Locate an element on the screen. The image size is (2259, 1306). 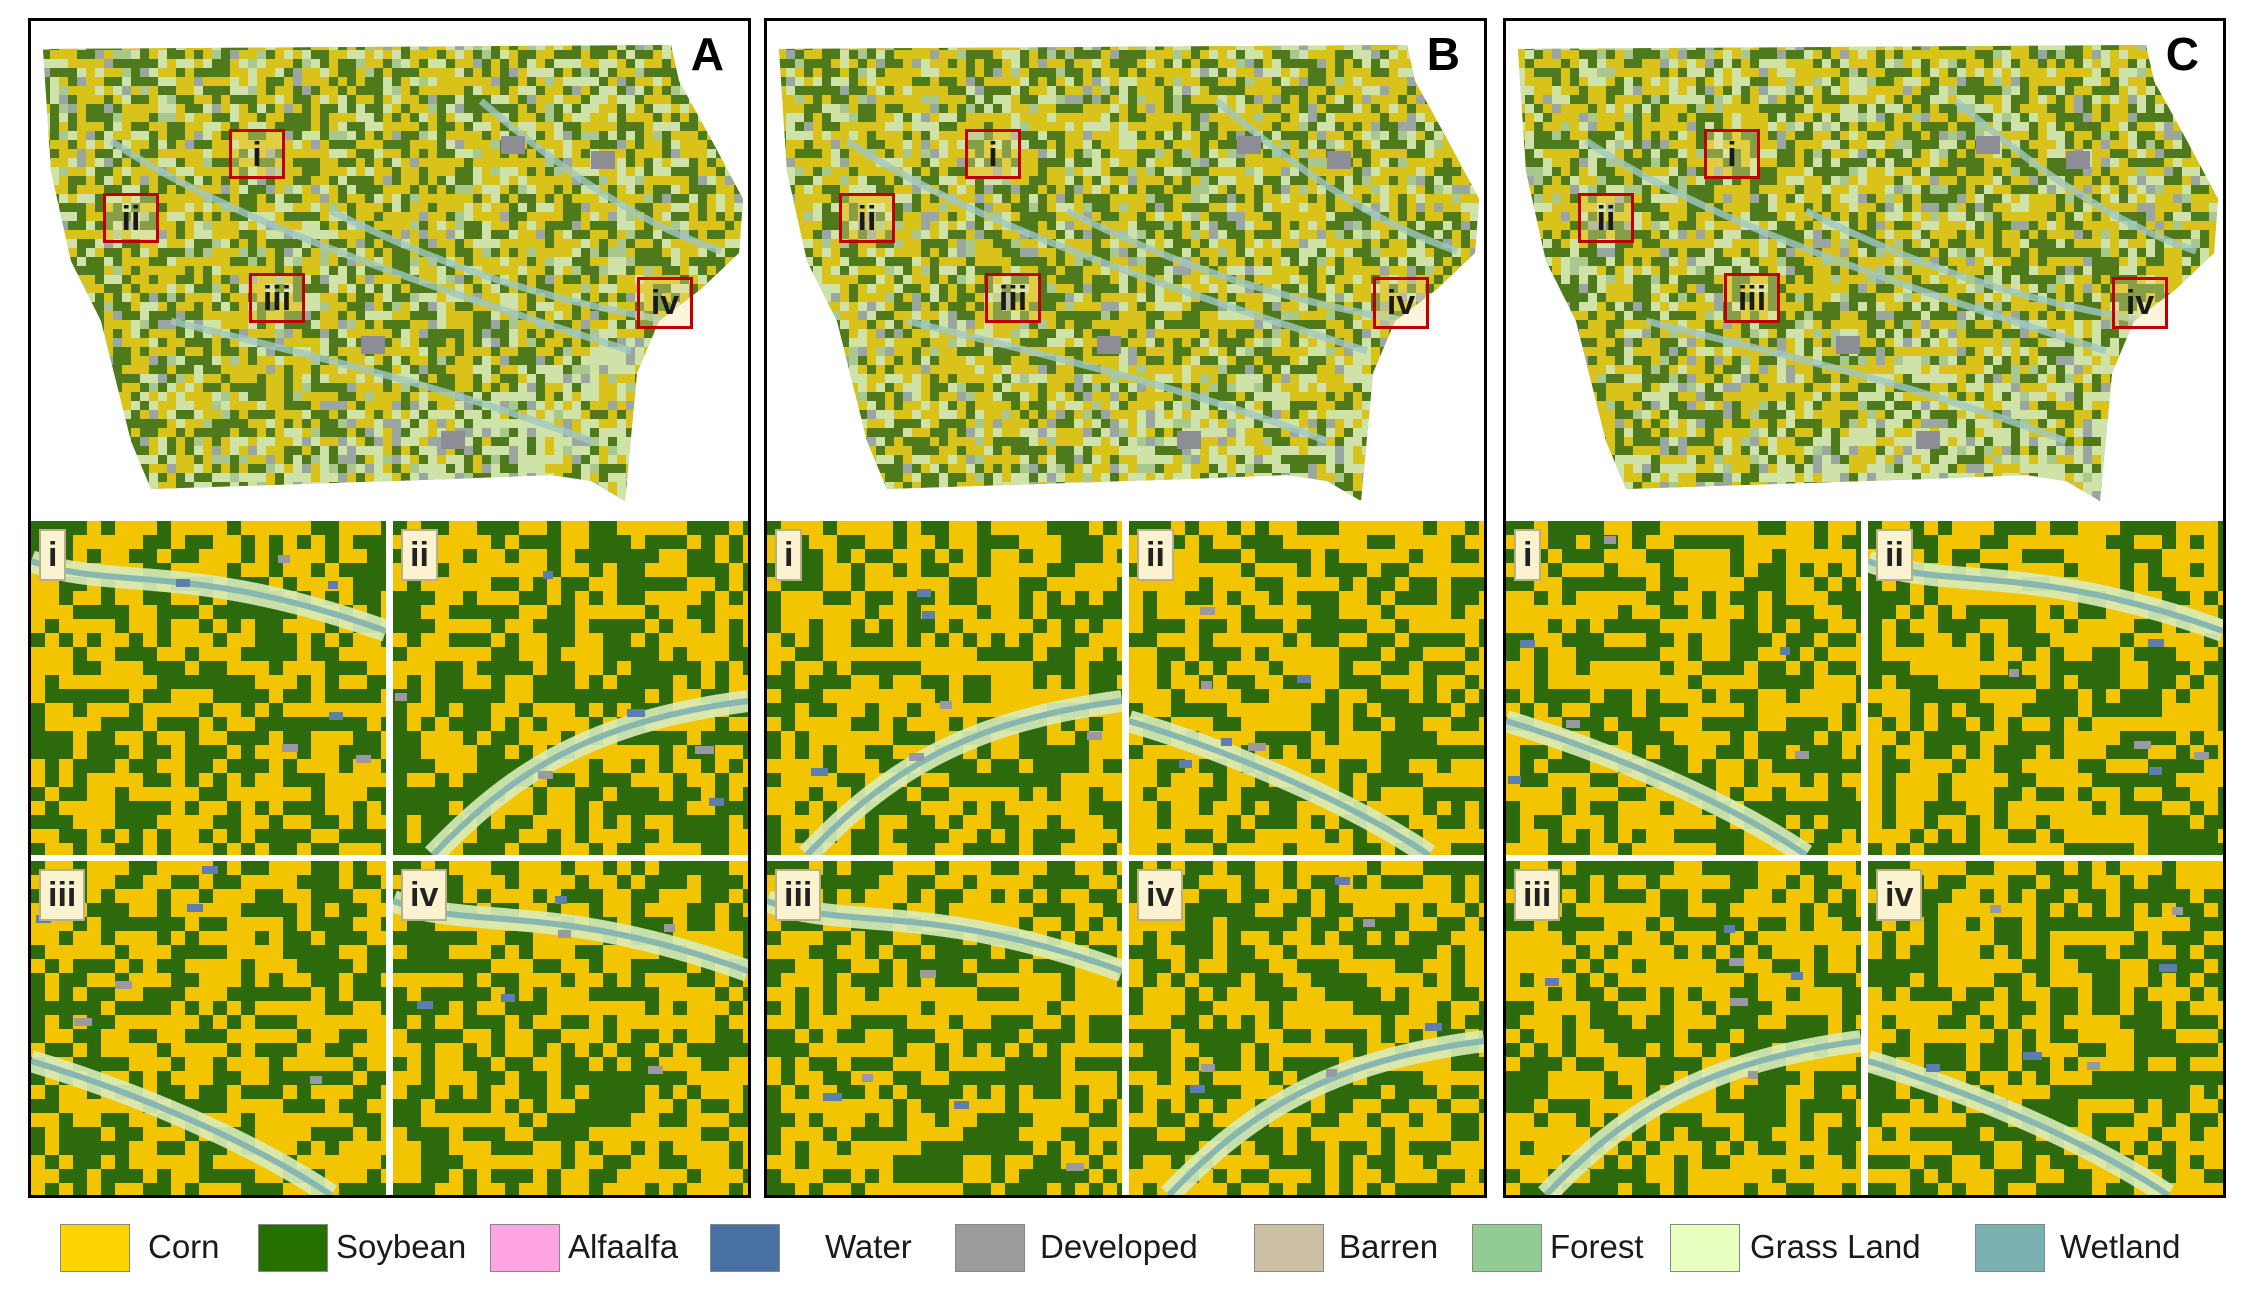
legend-label-barren: Barren is located at coordinates (1389, 1246).